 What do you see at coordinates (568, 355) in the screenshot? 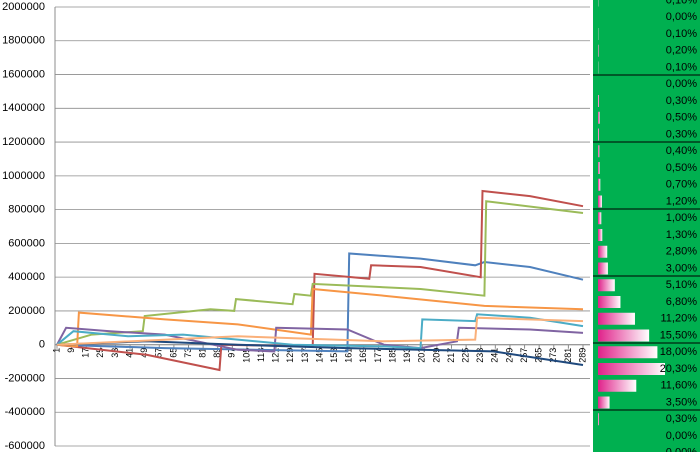
I see `x-tick-label: 281` at bounding box center [568, 355].